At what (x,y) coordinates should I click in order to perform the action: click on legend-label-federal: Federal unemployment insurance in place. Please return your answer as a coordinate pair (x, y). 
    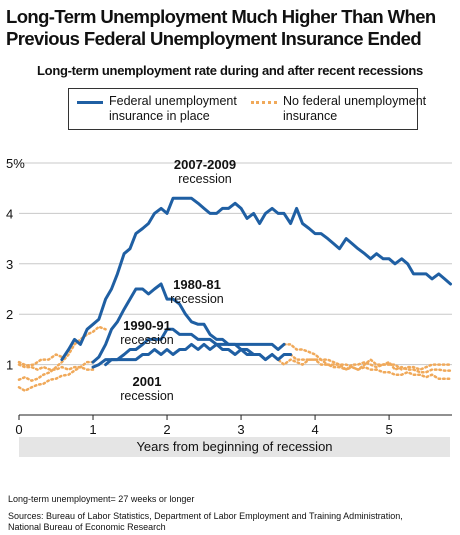
    Looking at the image, I should click on (173, 108).